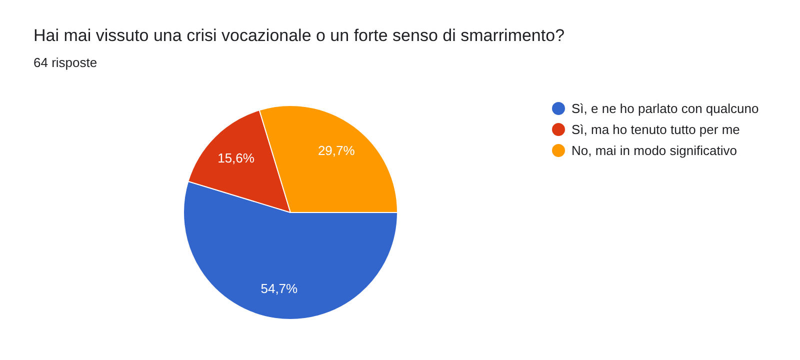 The image size is (800, 360). I want to click on text: 64 risposte, so click(66, 62).